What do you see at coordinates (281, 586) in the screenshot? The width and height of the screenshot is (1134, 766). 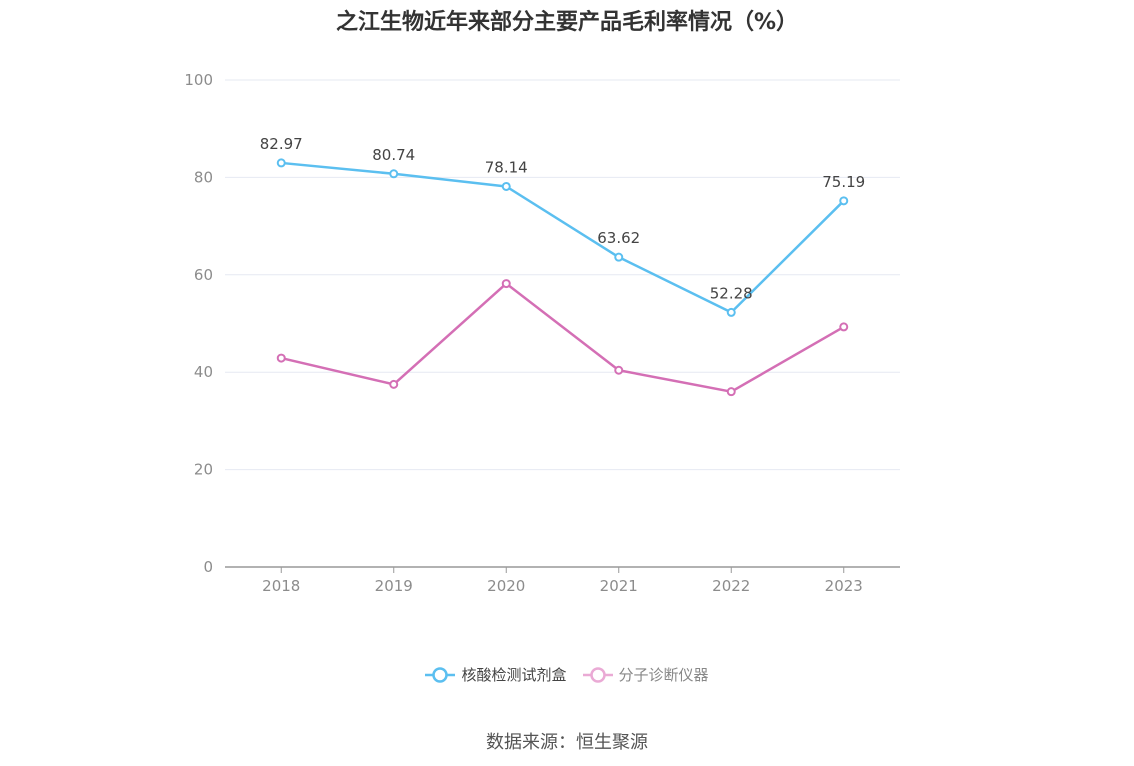 I see `x-tick-label: 2018` at bounding box center [281, 586].